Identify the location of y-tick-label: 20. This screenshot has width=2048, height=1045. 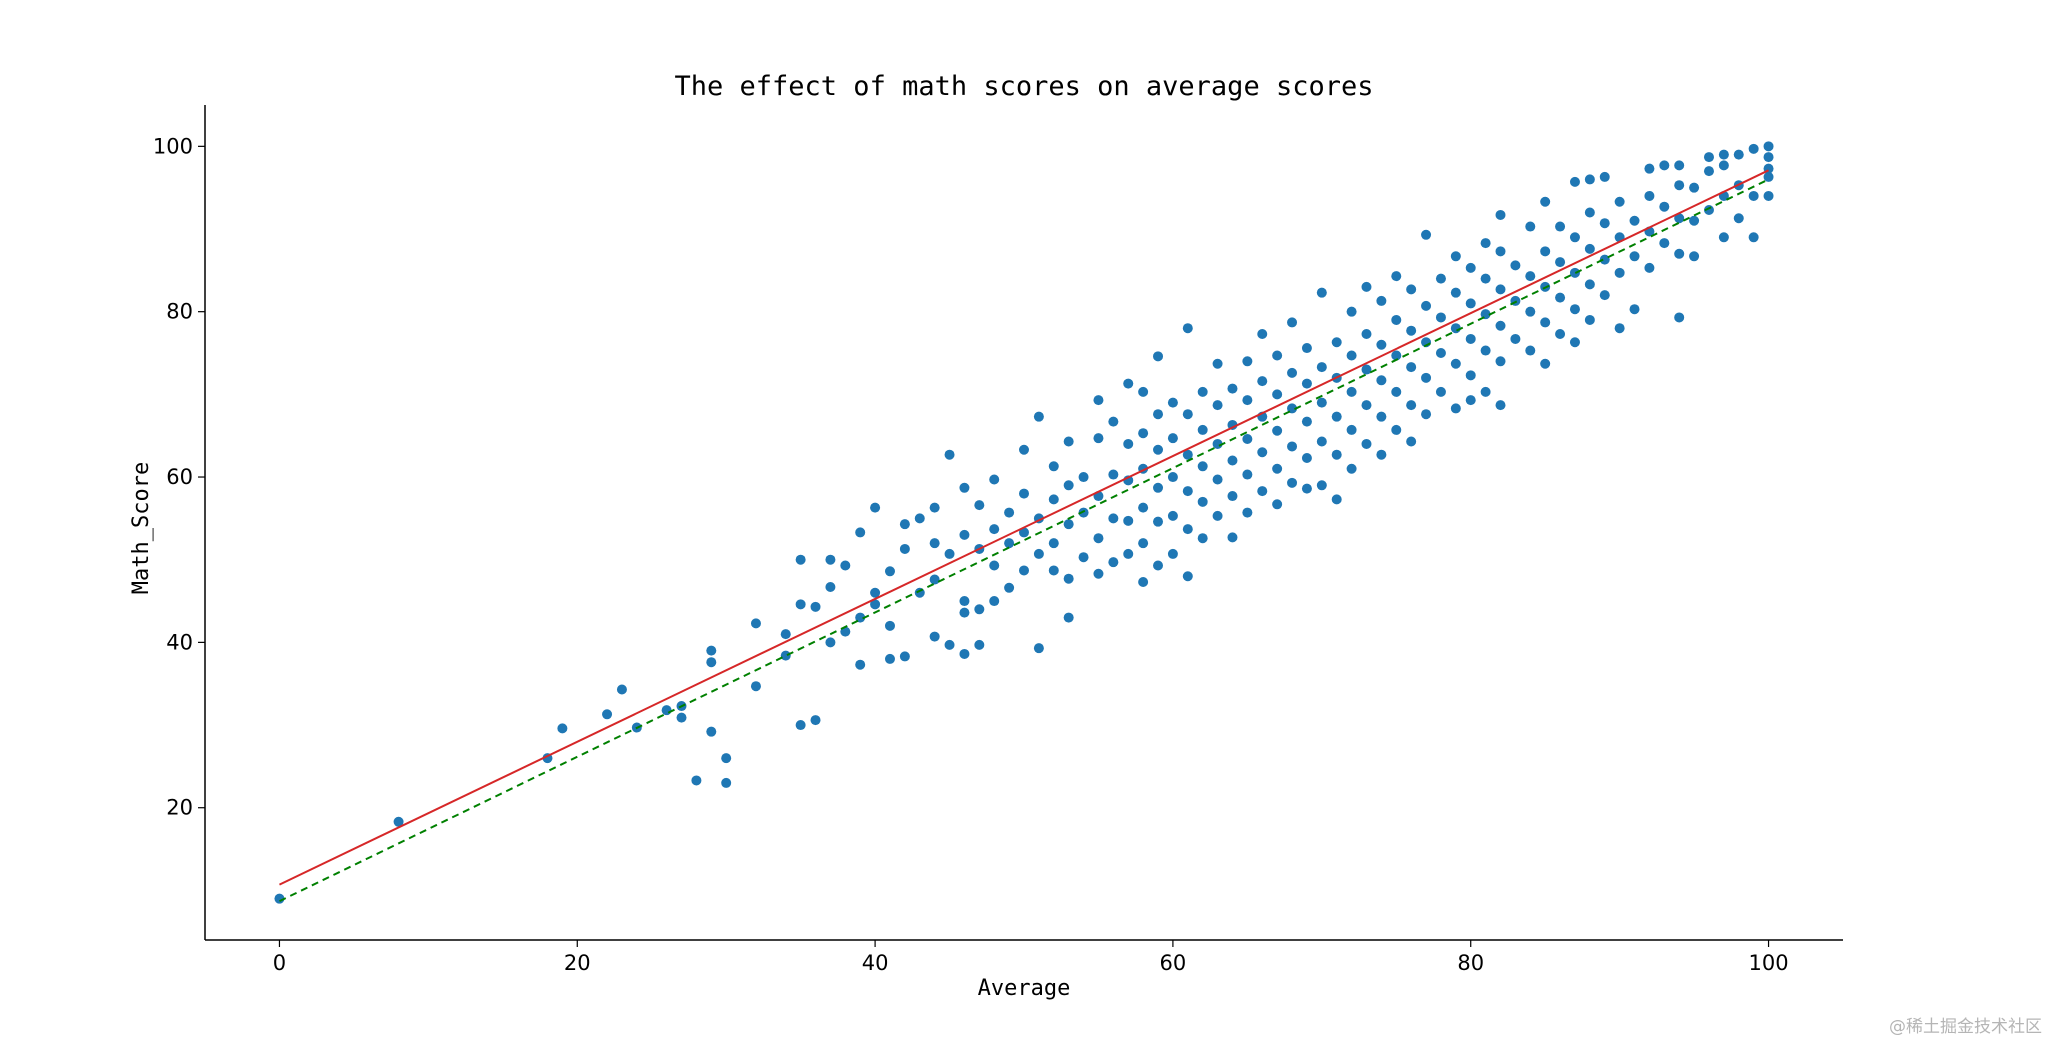
(179, 808).